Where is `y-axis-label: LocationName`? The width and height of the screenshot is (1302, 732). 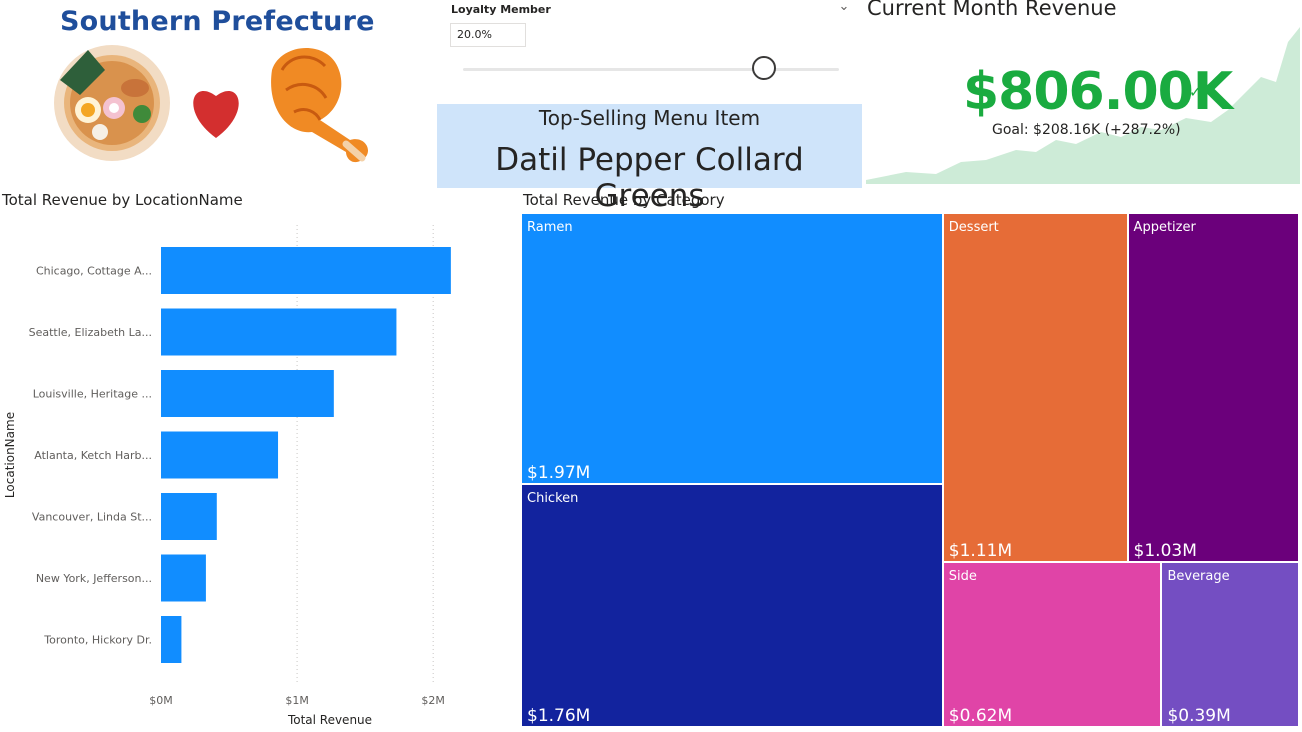 y-axis-label: LocationName is located at coordinates (10, 455).